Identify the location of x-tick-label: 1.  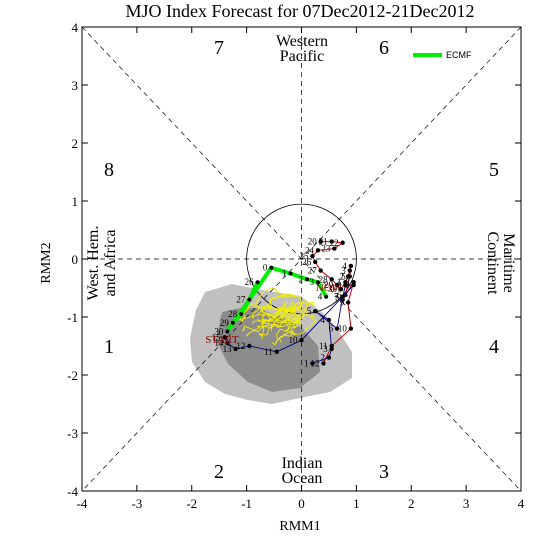
(356, 503).